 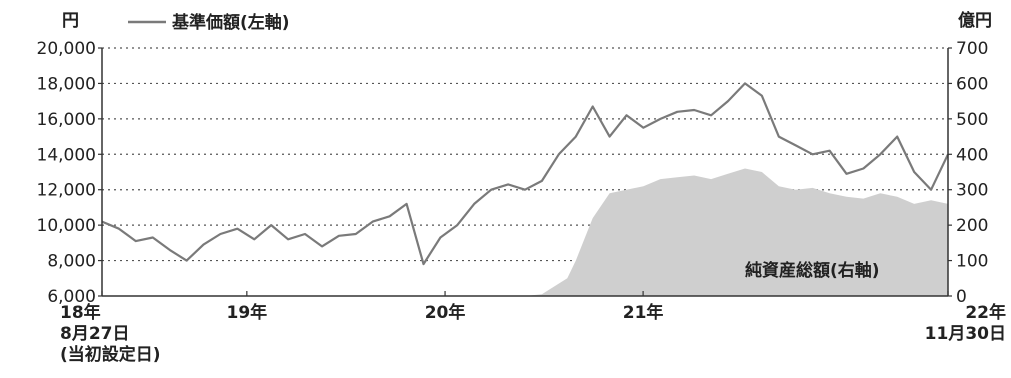 I want to click on left-tick-label: 12,000, so click(x=66, y=191).